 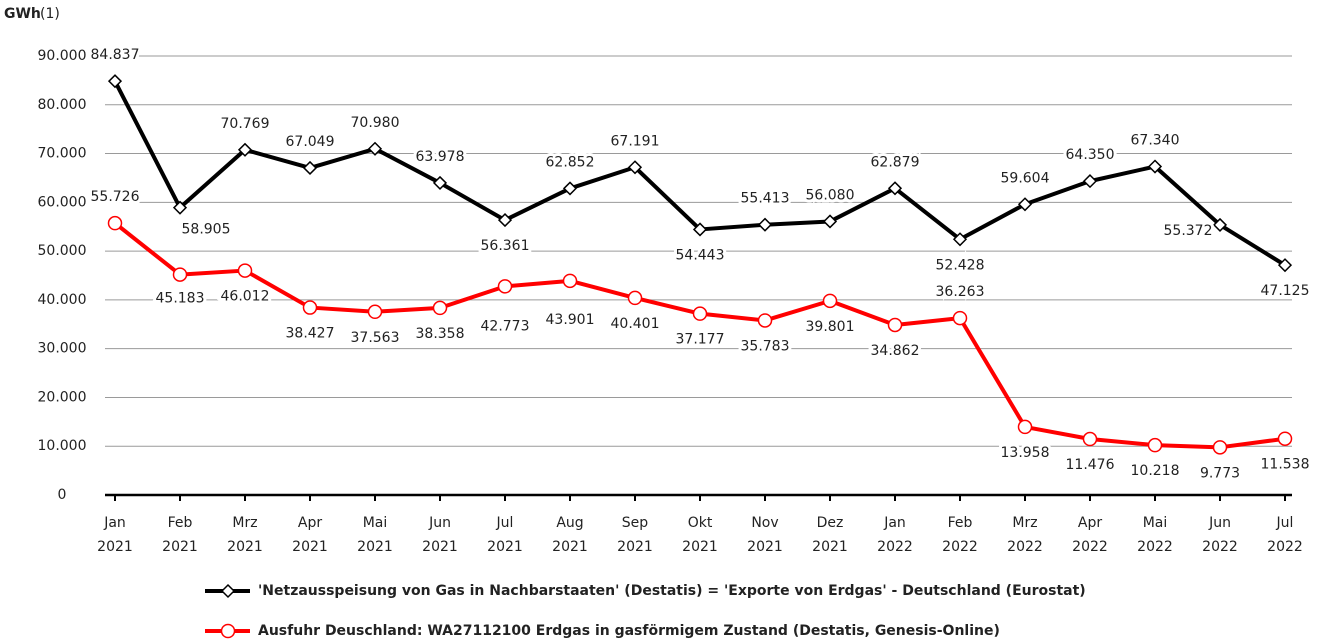 What do you see at coordinates (439, 523) in the screenshot?
I see `x-tick-label-line: Jun` at bounding box center [439, 523].